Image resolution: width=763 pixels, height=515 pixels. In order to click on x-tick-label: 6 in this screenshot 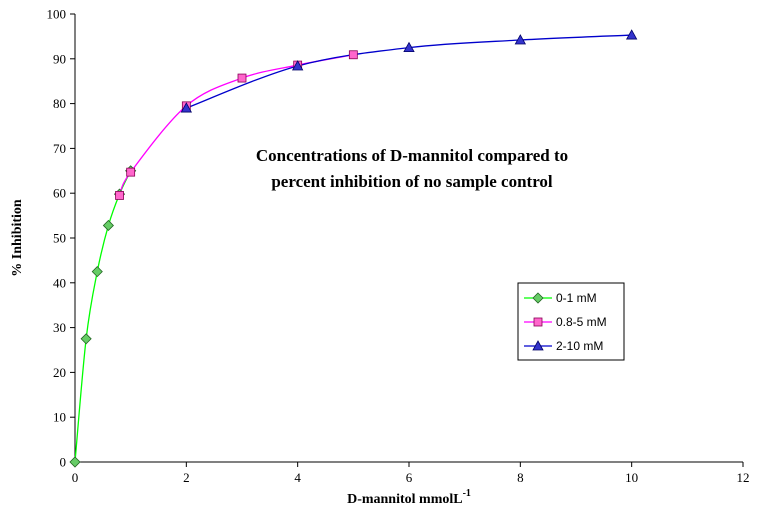, I will do `click(409, 477)`.